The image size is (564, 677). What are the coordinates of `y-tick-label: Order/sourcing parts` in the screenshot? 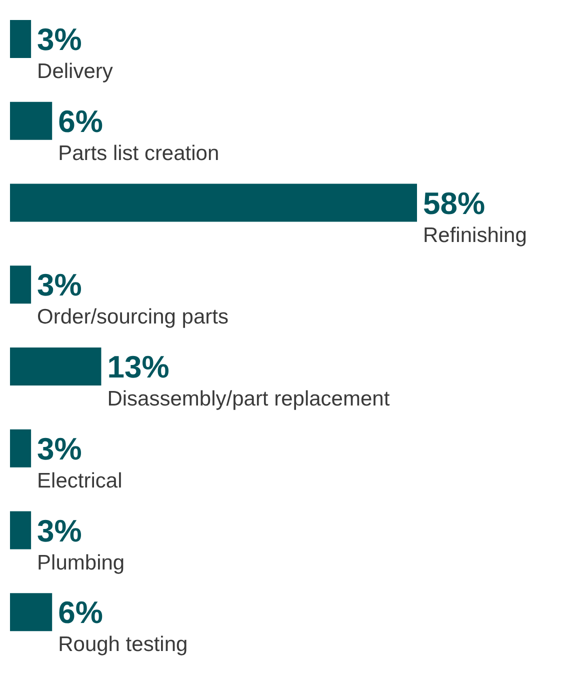 It's located at (132, 317).